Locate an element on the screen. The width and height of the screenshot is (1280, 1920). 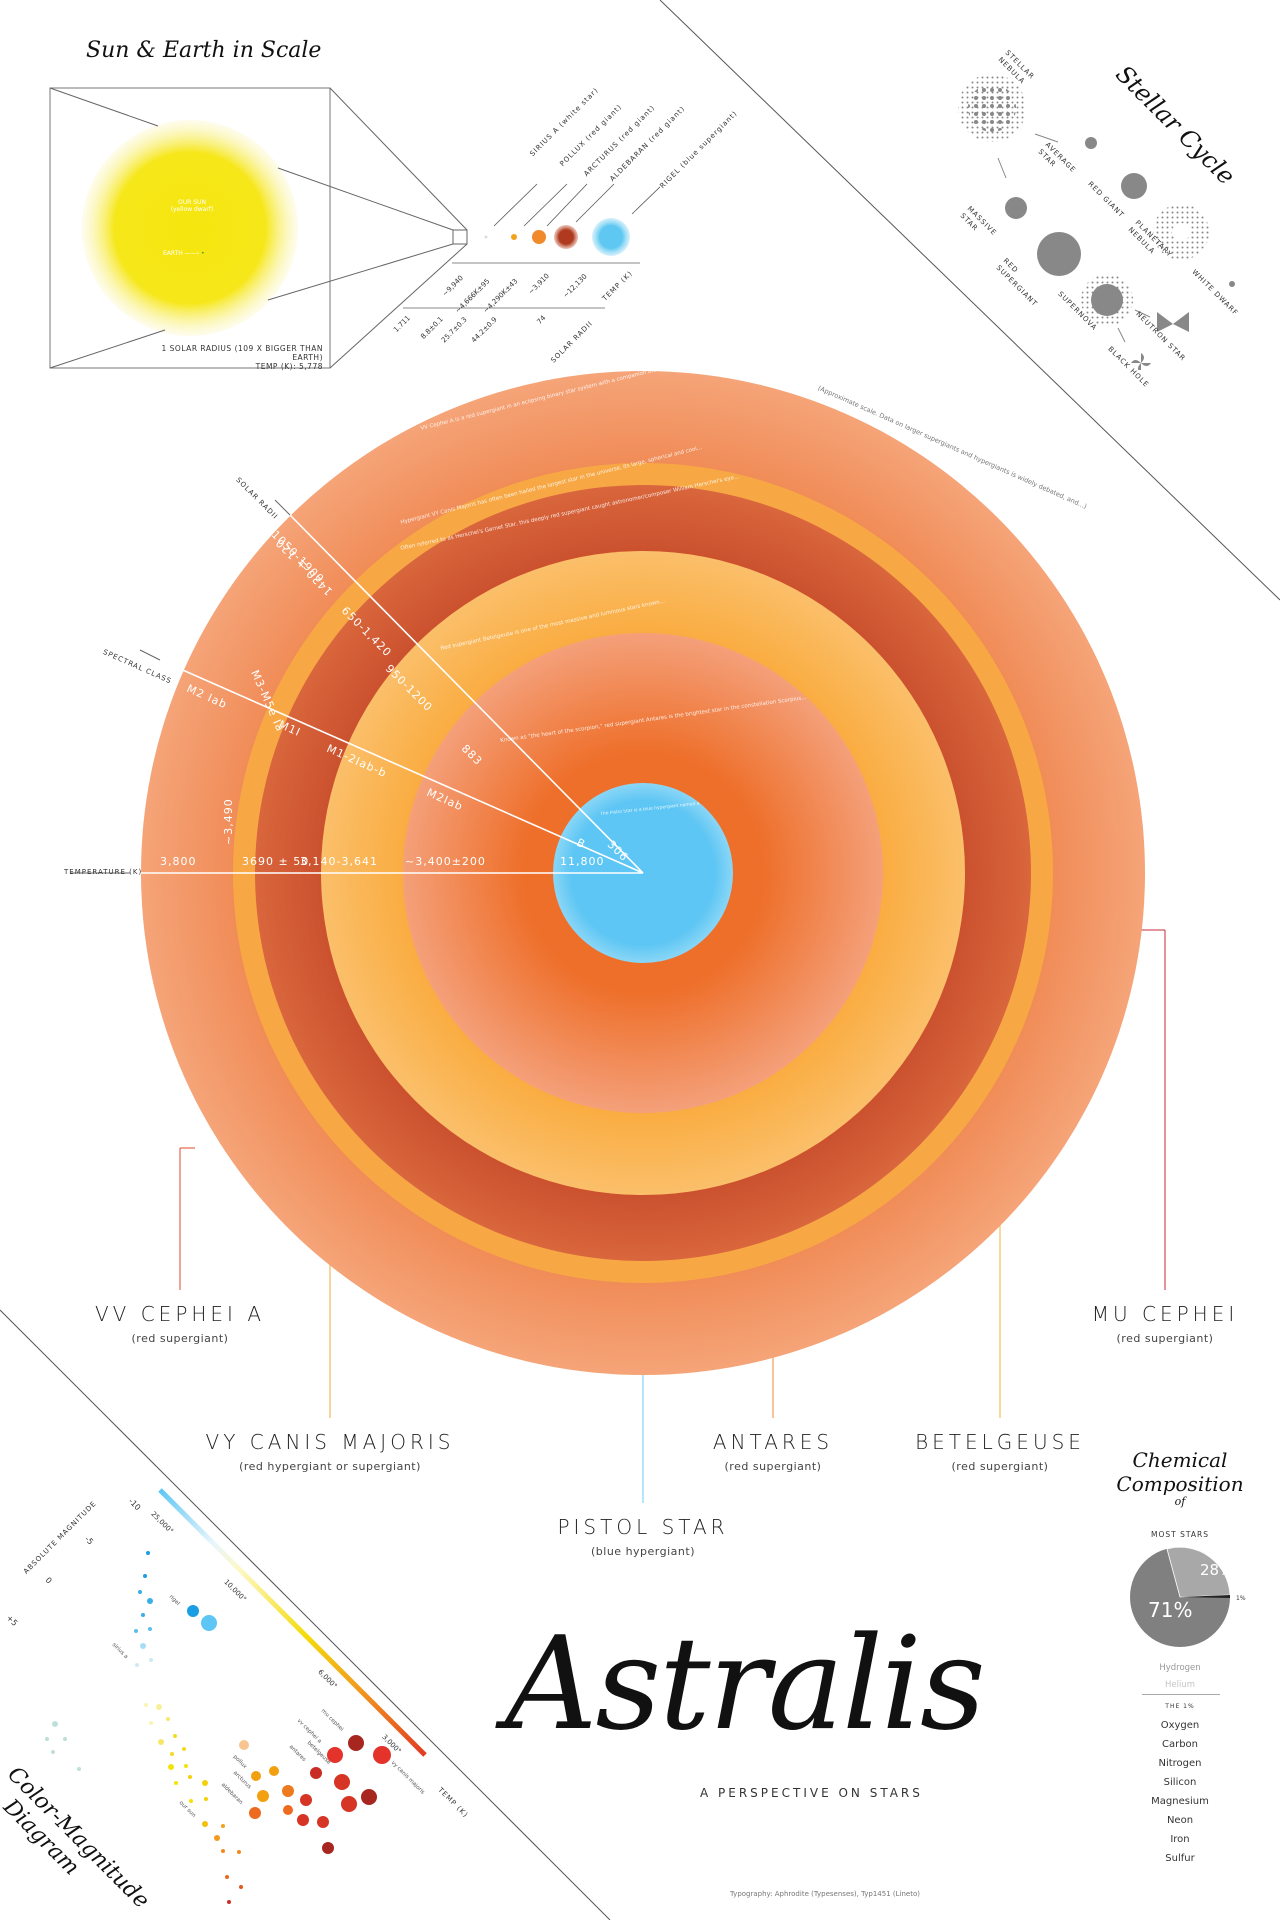
solar-radii-axis is located at coordinates (466, 694).